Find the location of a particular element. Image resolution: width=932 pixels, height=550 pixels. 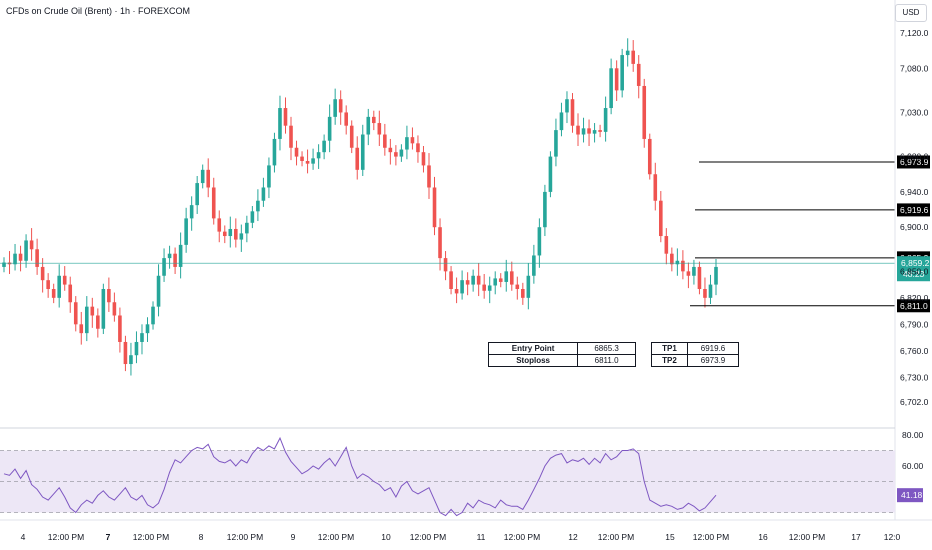

currency-button: USD is located at coordinates (911, 13).